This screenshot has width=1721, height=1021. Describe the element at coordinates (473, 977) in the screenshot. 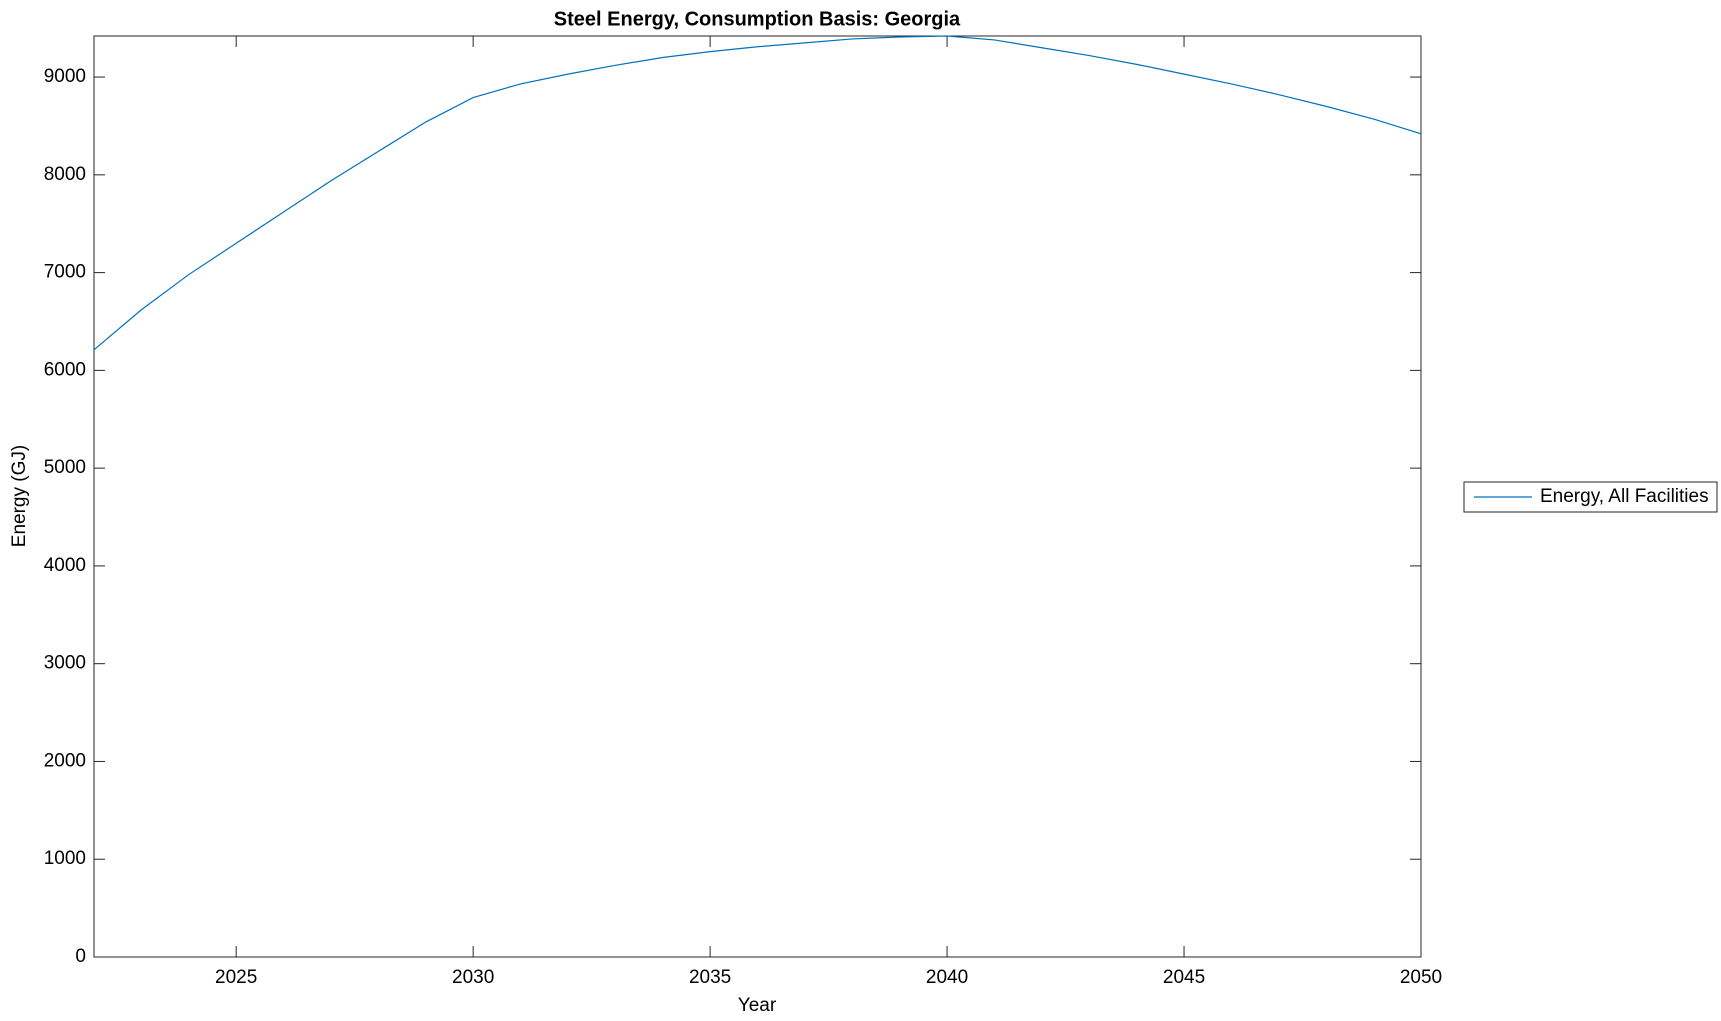

I see `x-tick-label: 2030` at that location.